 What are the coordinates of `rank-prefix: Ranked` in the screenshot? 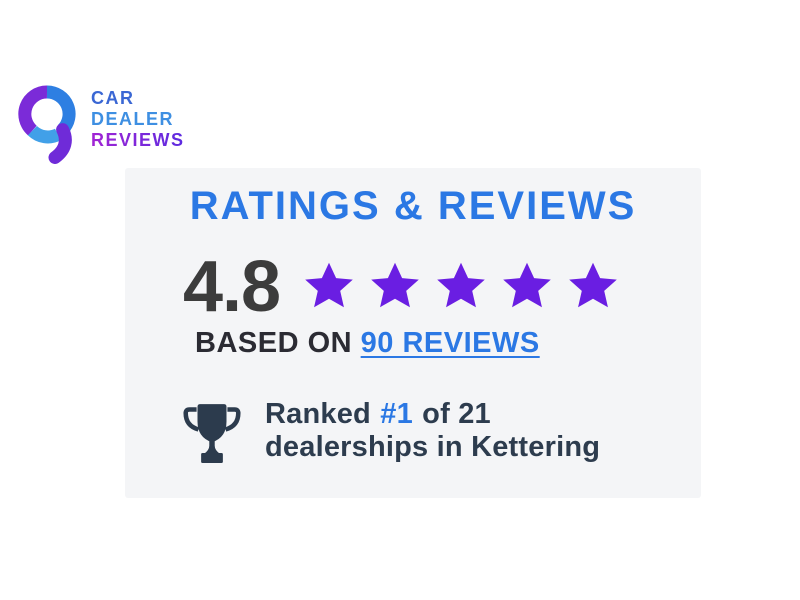 It's located at (318, 414).